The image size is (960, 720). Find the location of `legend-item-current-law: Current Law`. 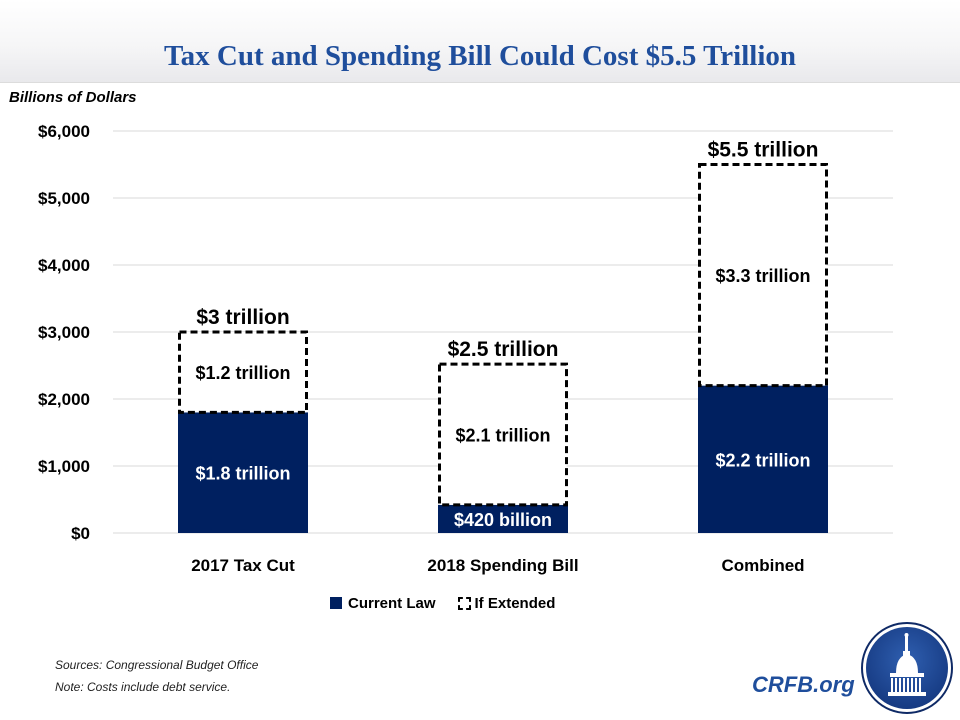

legend-item-current-law: Current Law is located at coordinates (383, 603).